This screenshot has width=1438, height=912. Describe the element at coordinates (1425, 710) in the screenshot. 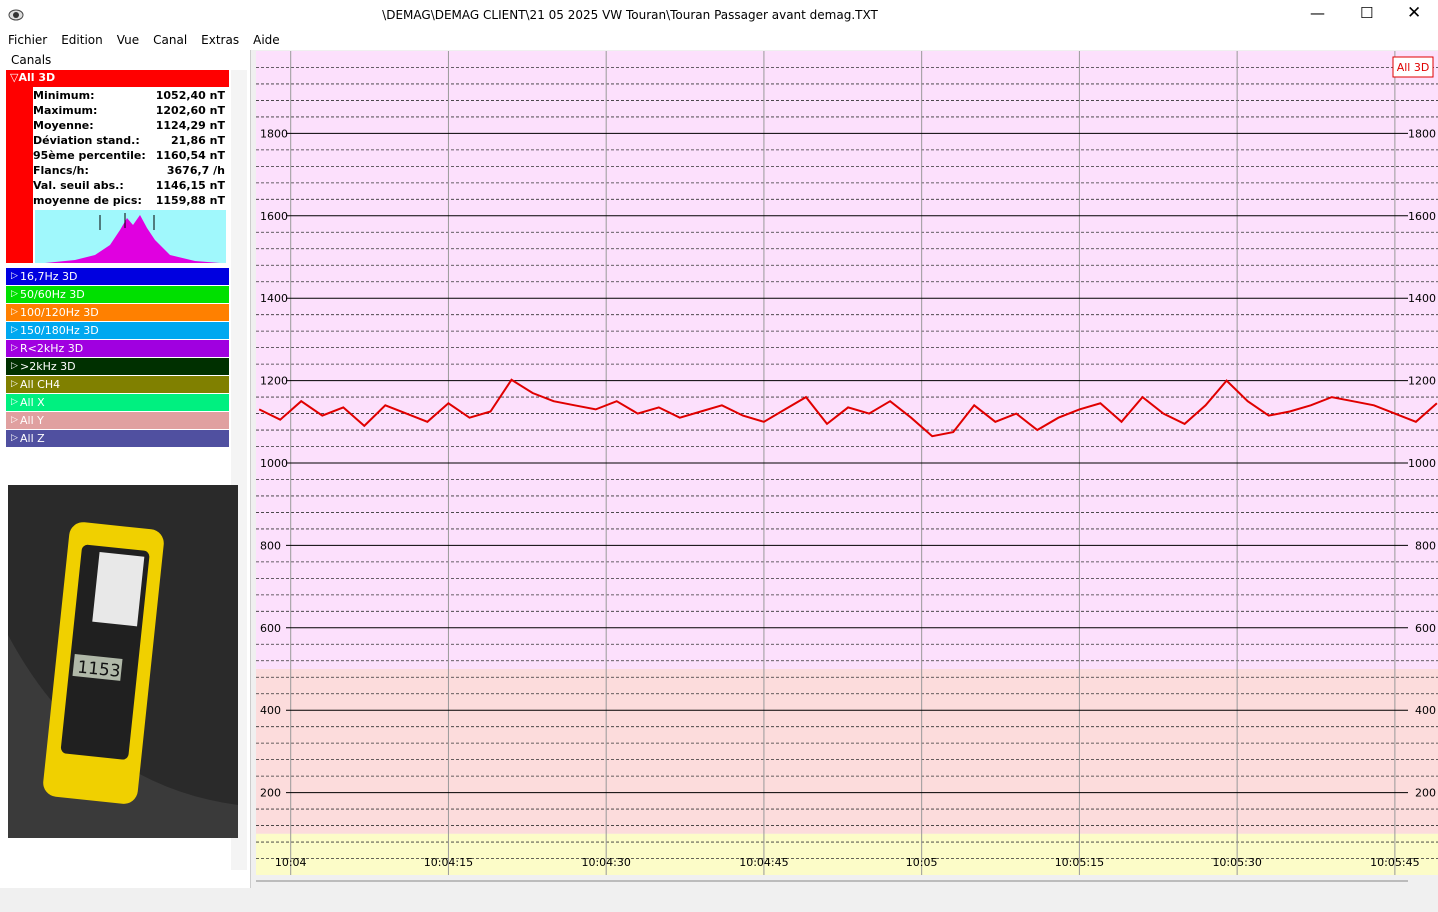

I see `y2-tick-label: 400` at that location.